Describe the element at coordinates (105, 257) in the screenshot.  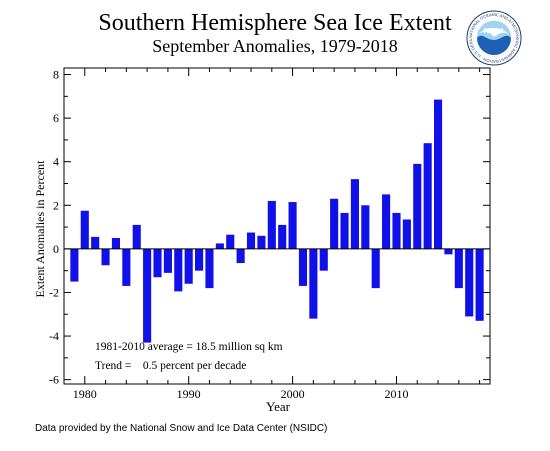
I see `bar-1982` at that location.